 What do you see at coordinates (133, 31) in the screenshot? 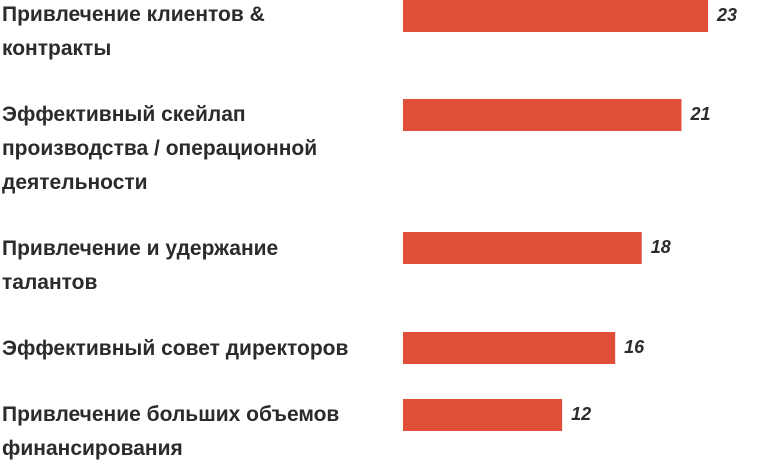
I see `category-label-1: Привлечение клиентов & контракты` at bounding box center [133, 31].